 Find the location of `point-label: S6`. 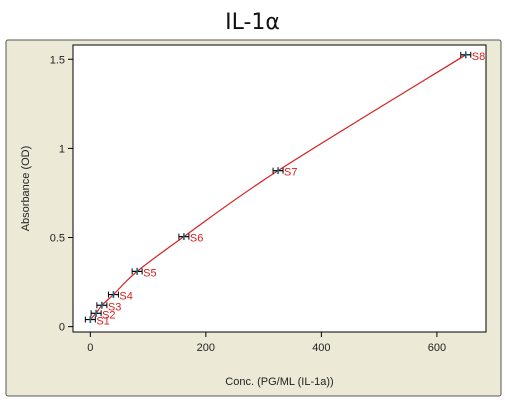

point-label: S6 is located at coordinates (196, 239).